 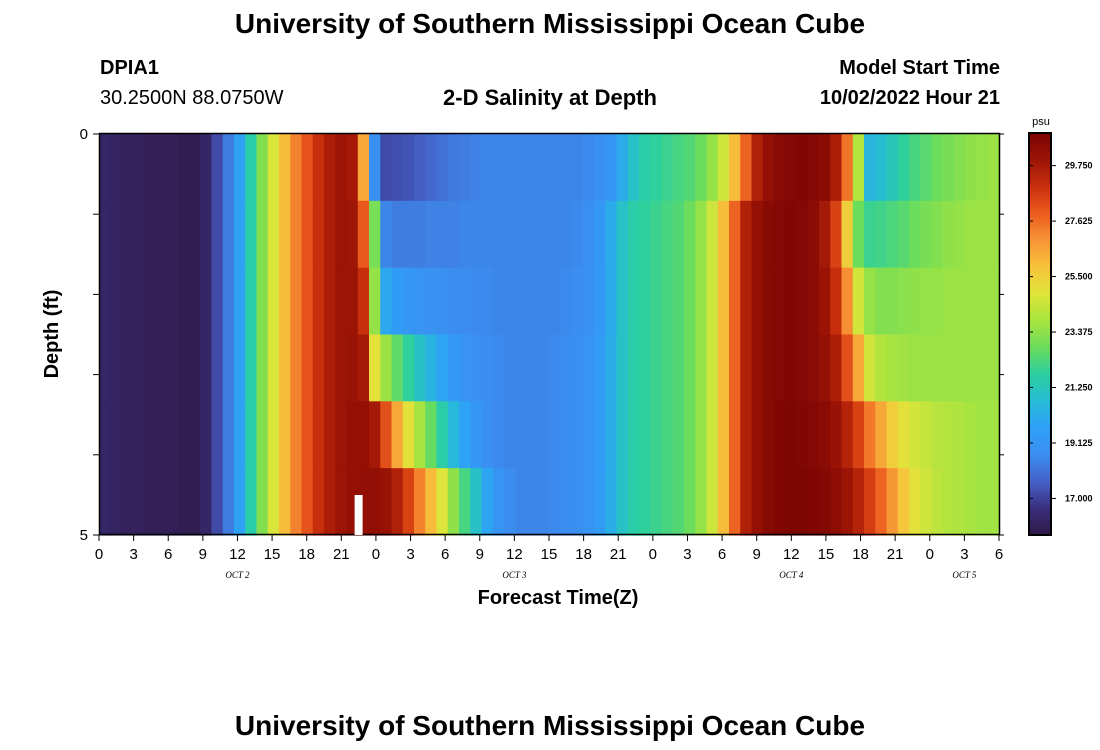 I want to click on model-start-value: 10/02/2022 Hour 21, so click(x=909, y=98).